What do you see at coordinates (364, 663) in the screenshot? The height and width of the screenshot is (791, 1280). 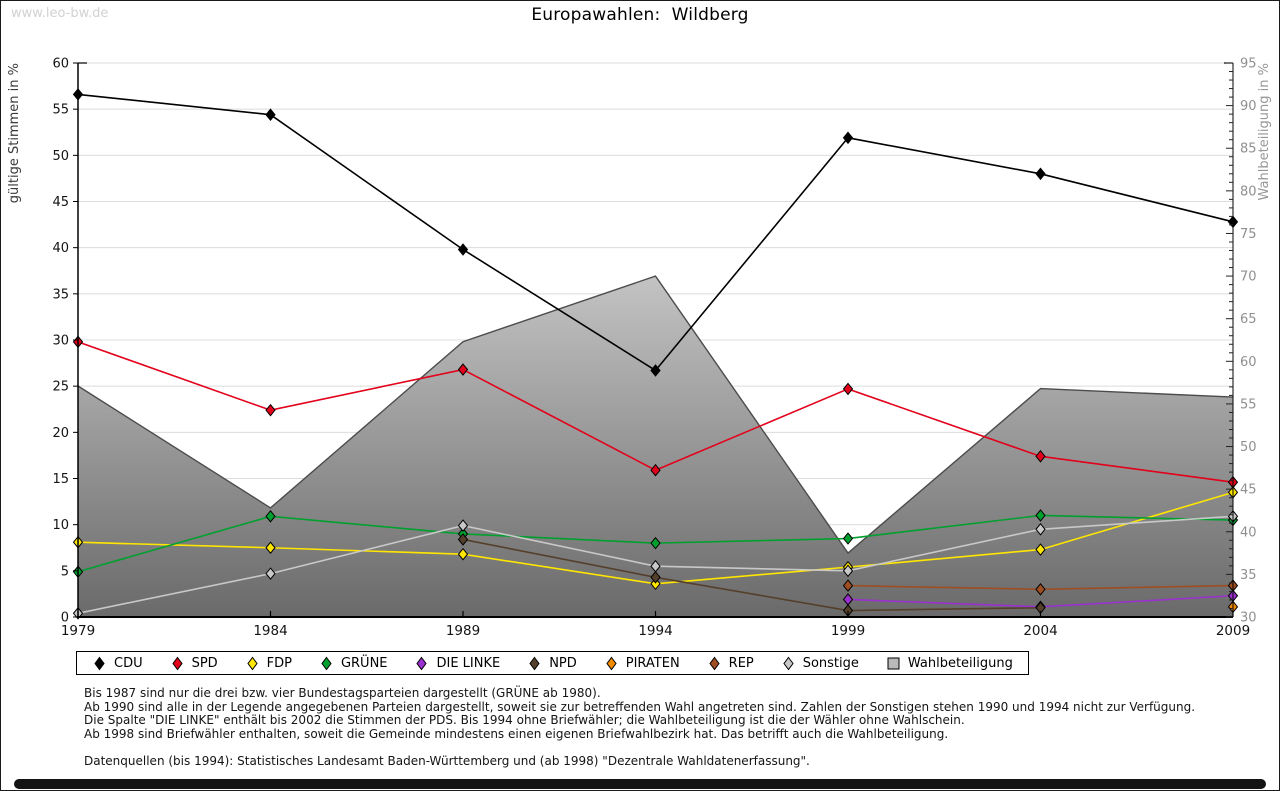 I see `legend-label: GRÜNE` at bounding box center [364, 663].